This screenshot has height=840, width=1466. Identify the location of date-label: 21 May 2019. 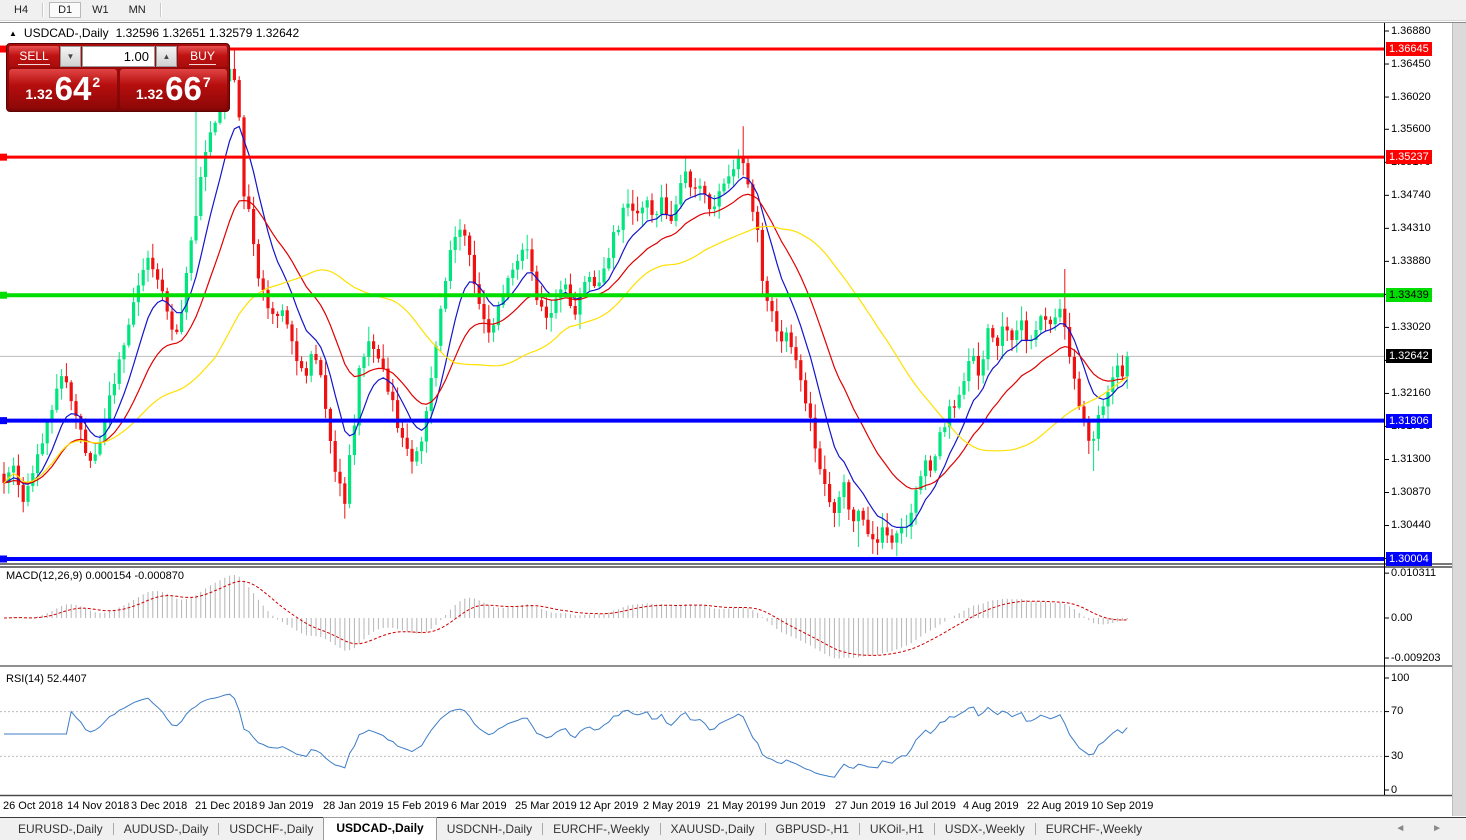
(739, 806).